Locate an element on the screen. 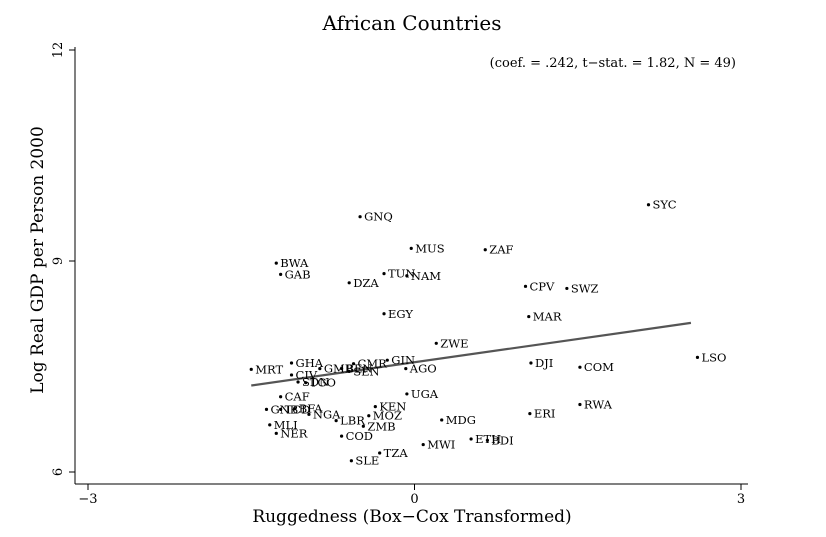 This screenshot has height=537, width=826. data-point-label: MWI is located at coordinates (441, 445).